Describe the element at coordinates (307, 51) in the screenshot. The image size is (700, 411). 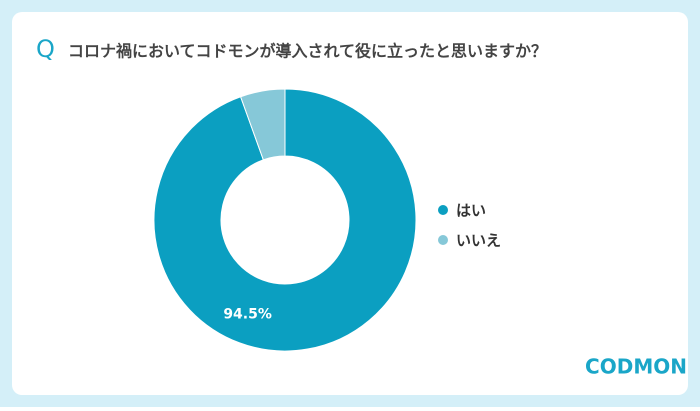
I see `chart-title: コロナ禍においてコドモンが導入されて役に立ったと思いますか？` at that location.